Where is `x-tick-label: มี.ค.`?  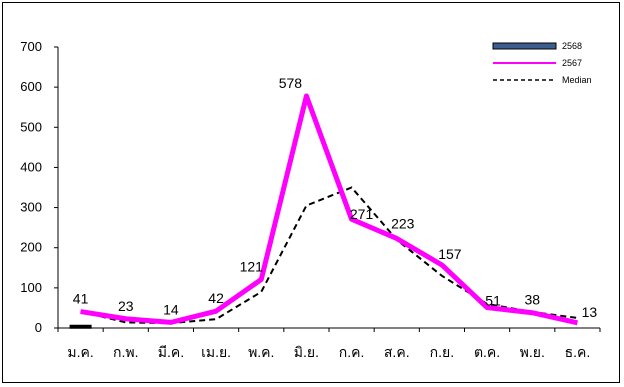 x-tick-label: มี.ค. is located at coordinates (171, 352).